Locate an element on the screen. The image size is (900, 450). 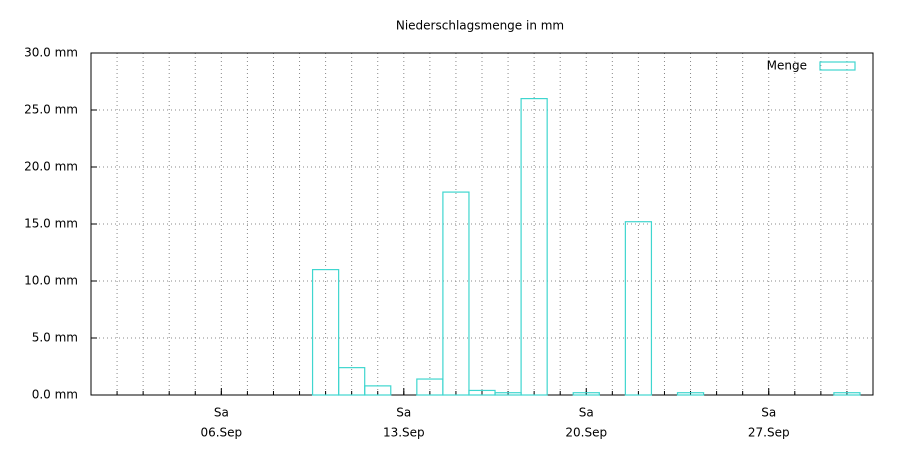
y-tick-label: 0.0 mm is located at coordinates (55, 395).